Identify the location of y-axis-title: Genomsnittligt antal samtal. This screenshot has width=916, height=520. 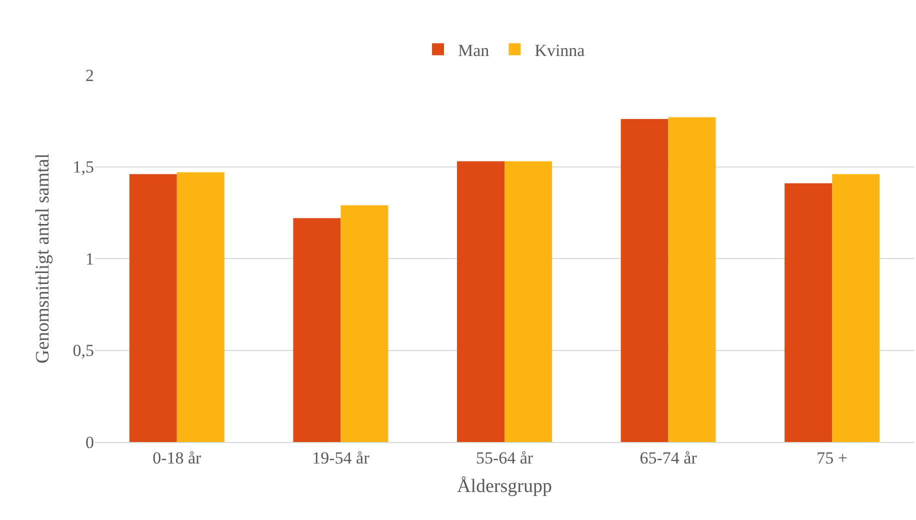
(43, 258).